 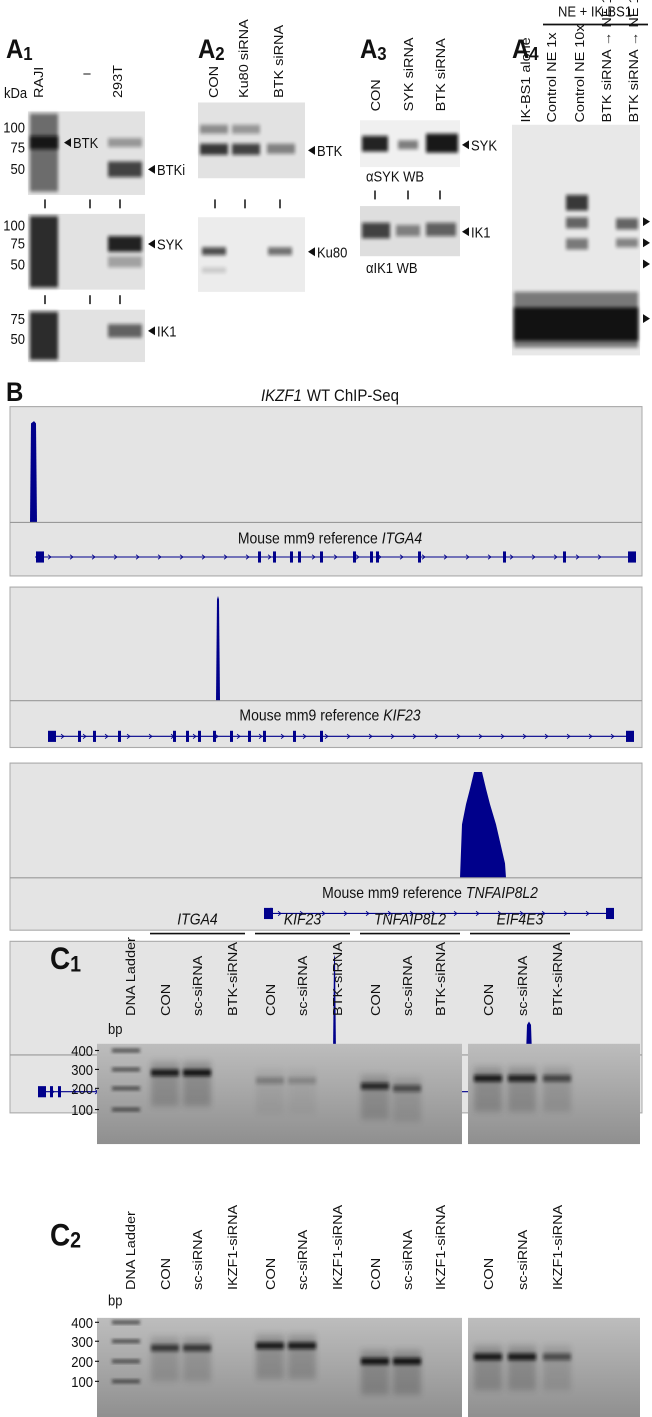 What do you see at coordinates (18, 148) in the screenshot?
I see `marker-label: 75` at bounding box center [18, 148].